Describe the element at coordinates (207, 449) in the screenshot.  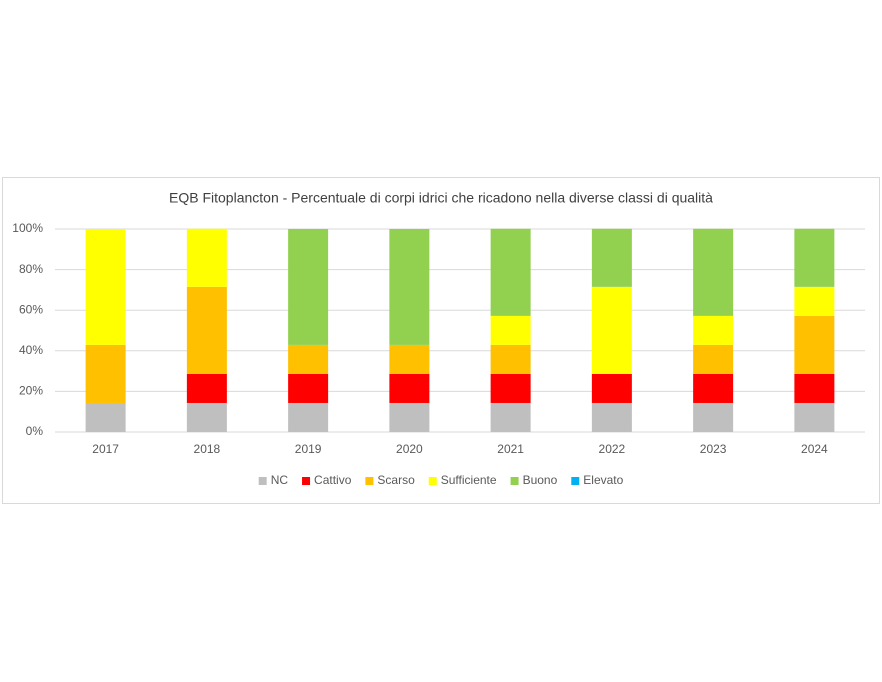
I see `x-tick-label: 2018` at that location.